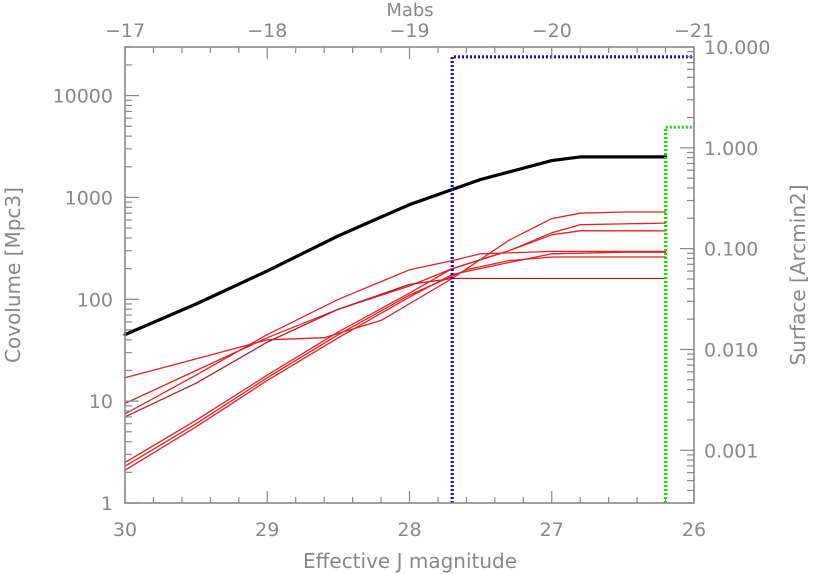 The image size is (817, 574). Describe the element at coordinates (89, 198) in the screenshot. I see `y-tick-label-4: 1000` at that location.